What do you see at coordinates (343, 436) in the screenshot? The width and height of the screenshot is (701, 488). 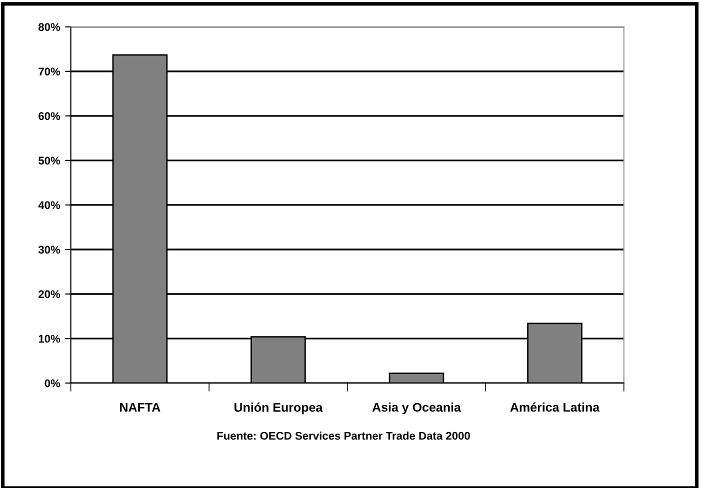 I see `source-note: Fuente: OECD Services Partner Trade Data 2000` at bounding box center [343, 436].